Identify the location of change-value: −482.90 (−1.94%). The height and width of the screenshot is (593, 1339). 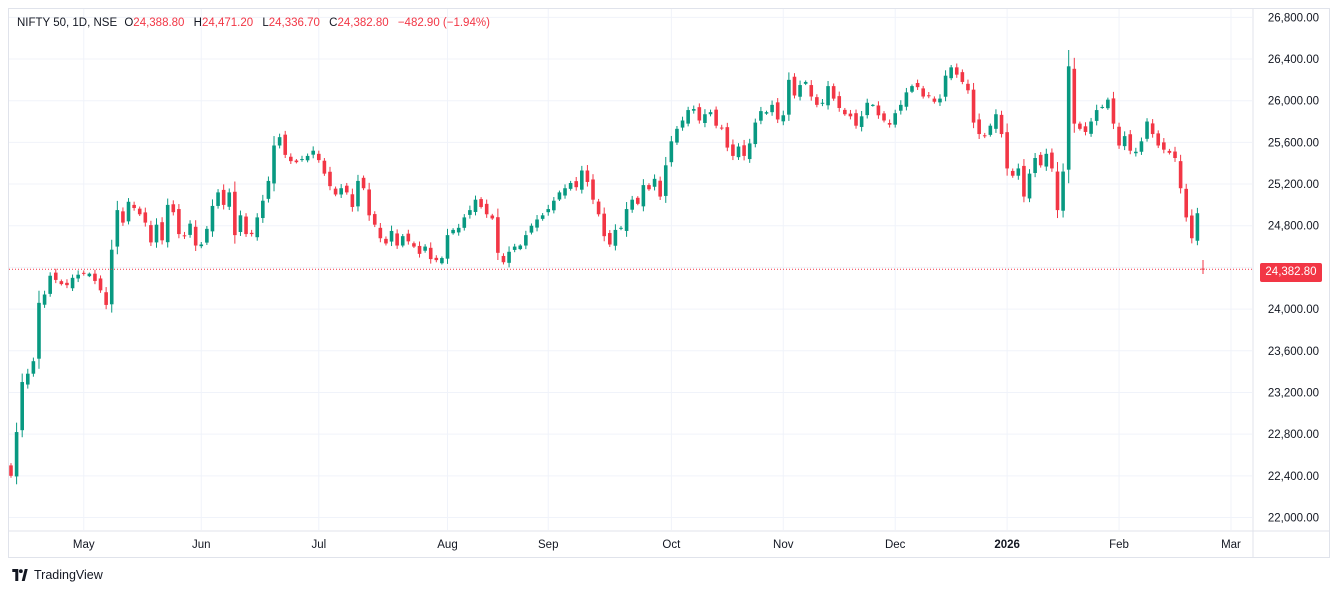
(443, 23).